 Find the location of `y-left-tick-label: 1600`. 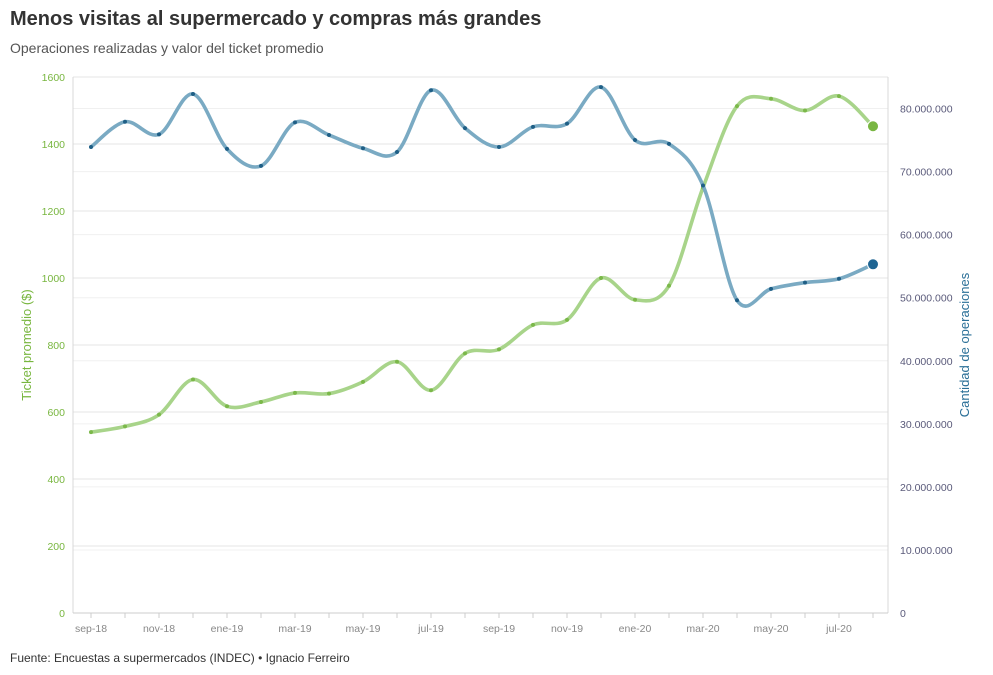

y-left-tick-label: 1600 is located at coordinates (54, 78).